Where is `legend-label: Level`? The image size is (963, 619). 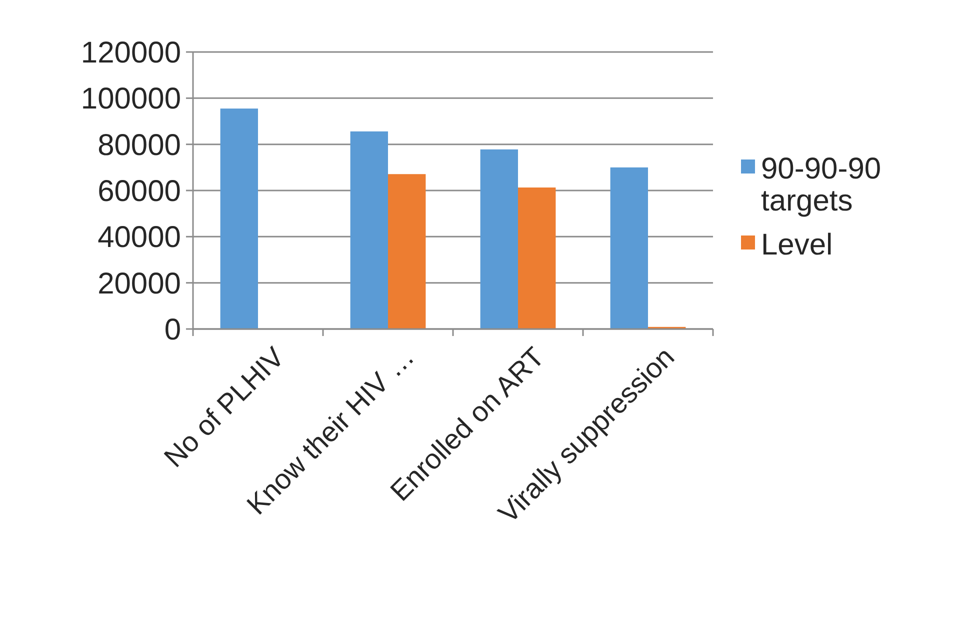
legend-label: Level is located at coordinates (797, 245).